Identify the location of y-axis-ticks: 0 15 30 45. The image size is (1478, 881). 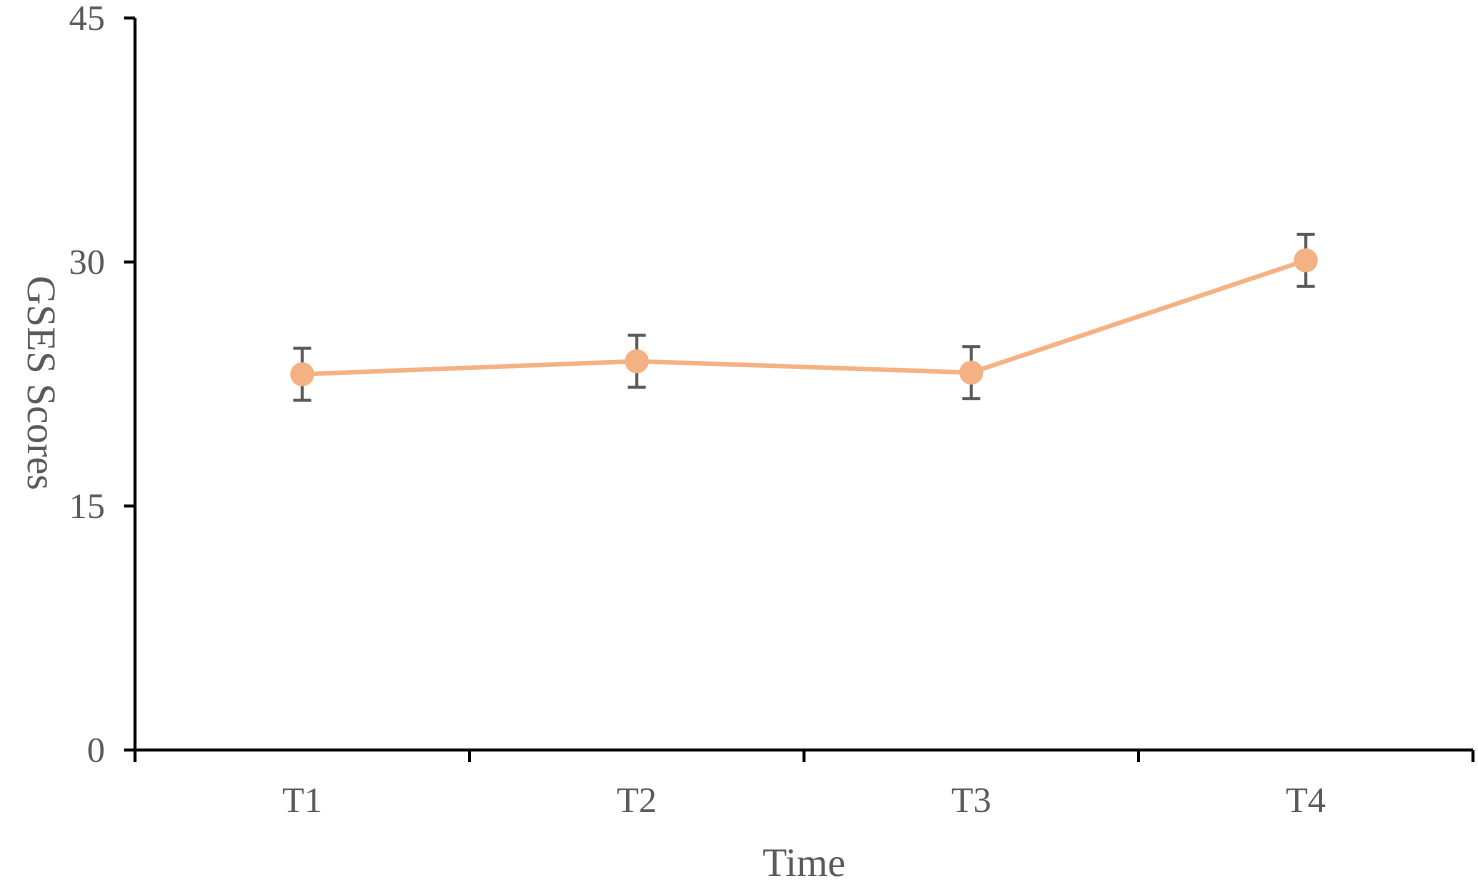
(102, 385).